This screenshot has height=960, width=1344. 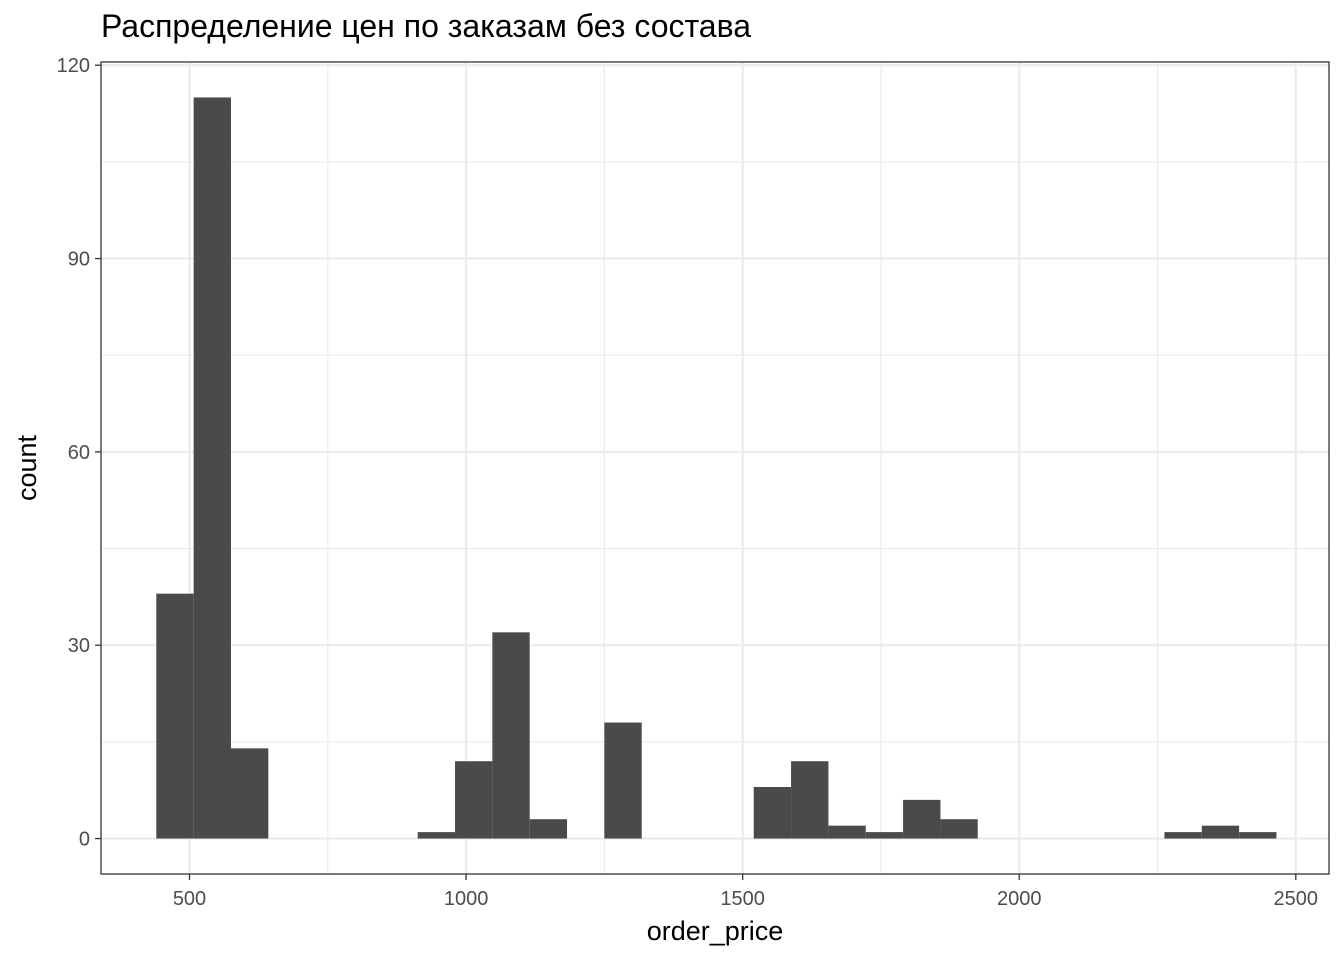 I want to click on y-tick-label: 60, so click(x=79, y=453).